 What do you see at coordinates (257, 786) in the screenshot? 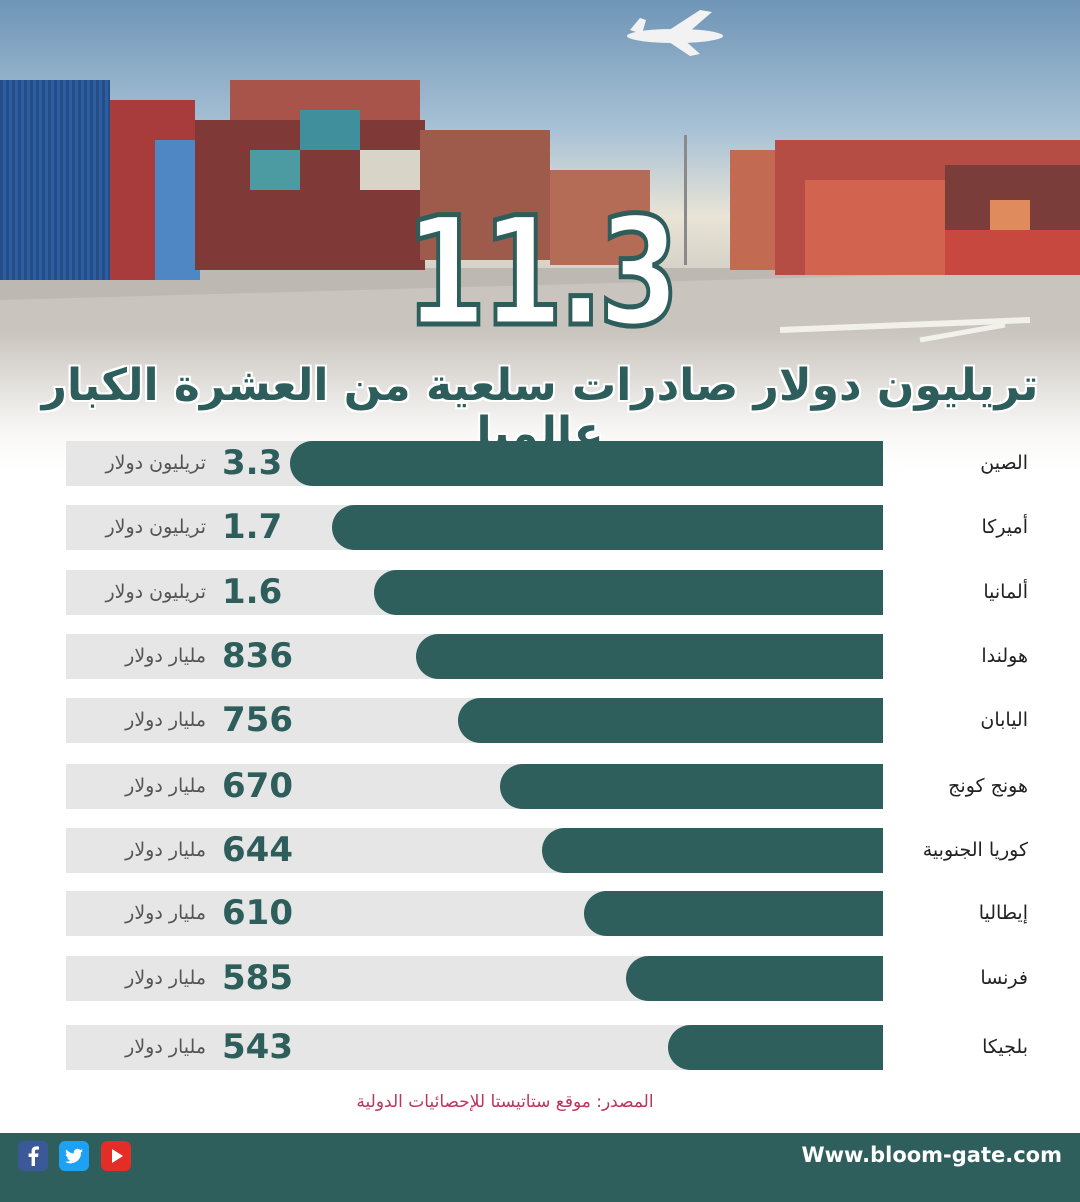
I see `bar-value-label: 670` at bounding box center [257, 786].